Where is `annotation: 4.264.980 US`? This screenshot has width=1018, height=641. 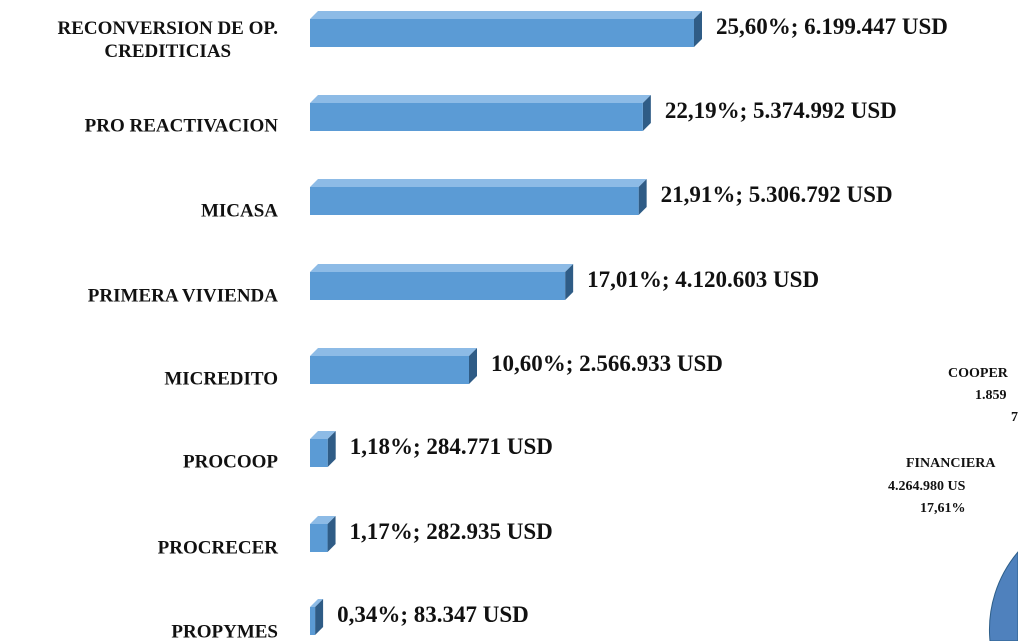 annotation: 4.264.980 US is located at coordinates (927, 486).